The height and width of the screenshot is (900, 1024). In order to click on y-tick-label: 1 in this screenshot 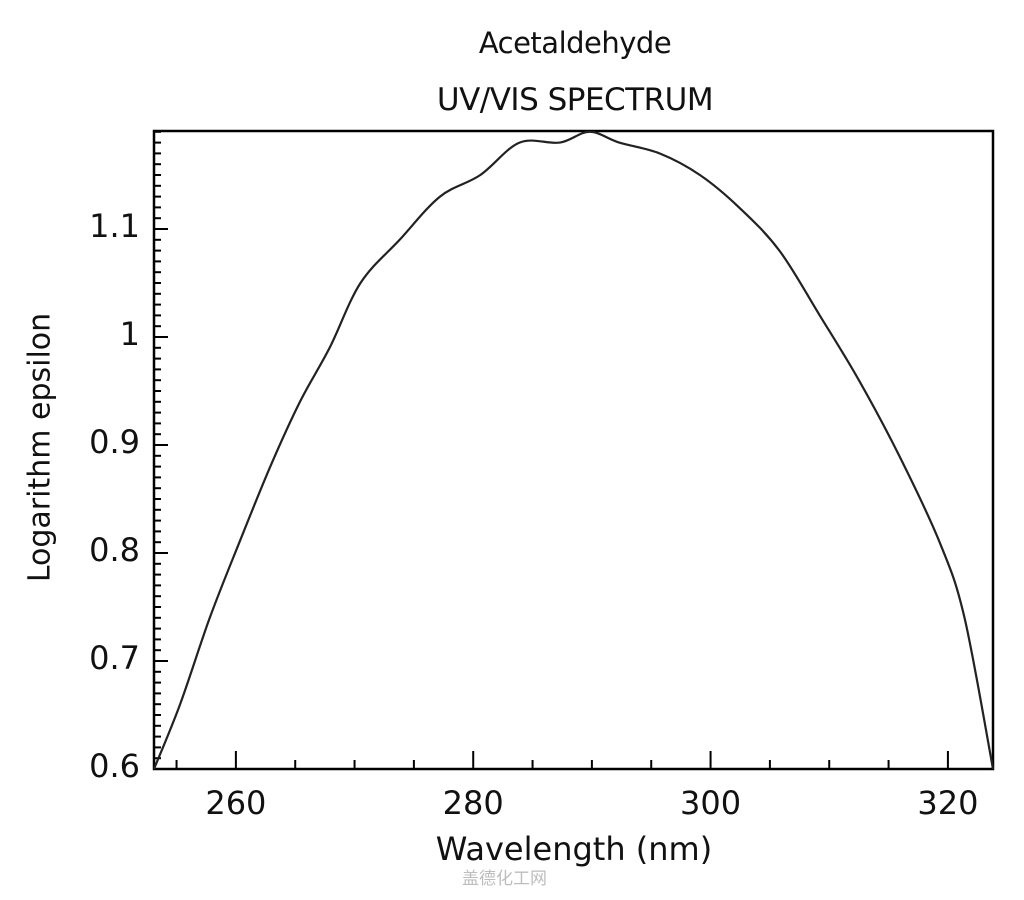, I will do `click(129, 334)`.